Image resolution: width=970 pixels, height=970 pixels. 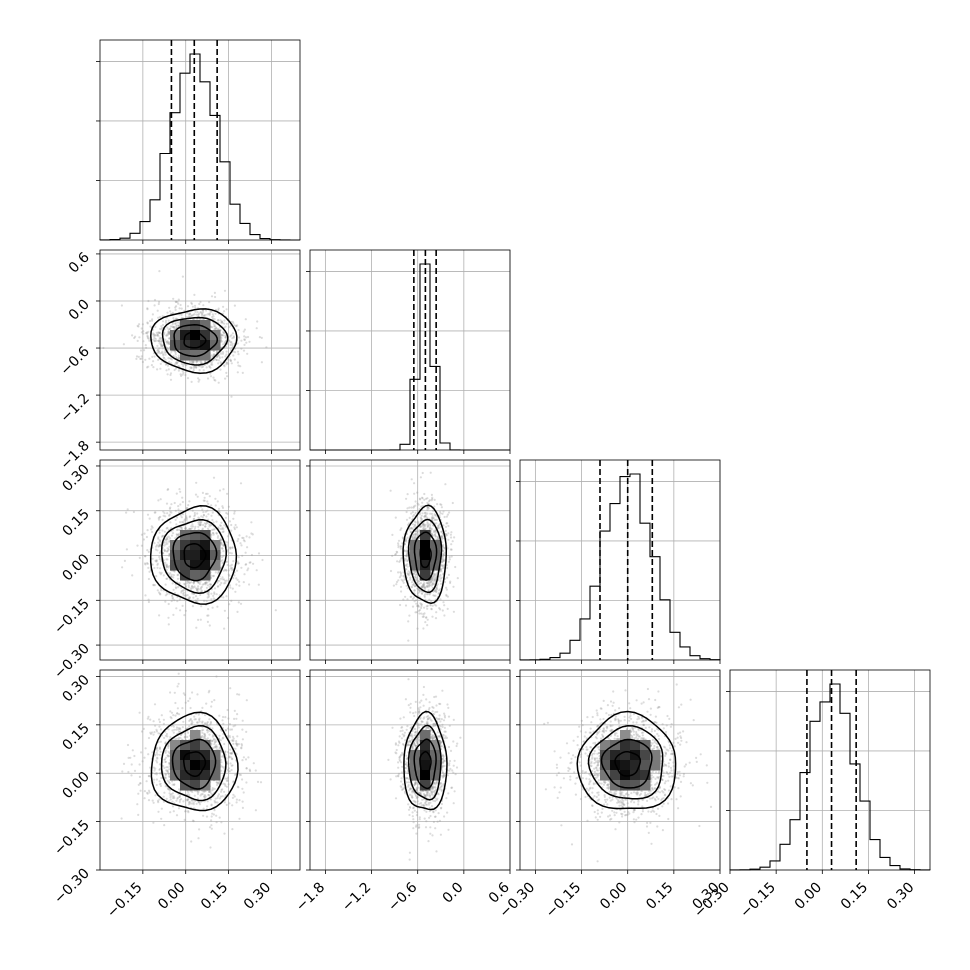 What do you see at coordinates (402, 896) in the screenshot?
I see `x-tick-label: −0.6` at bounding box center [402, 896].